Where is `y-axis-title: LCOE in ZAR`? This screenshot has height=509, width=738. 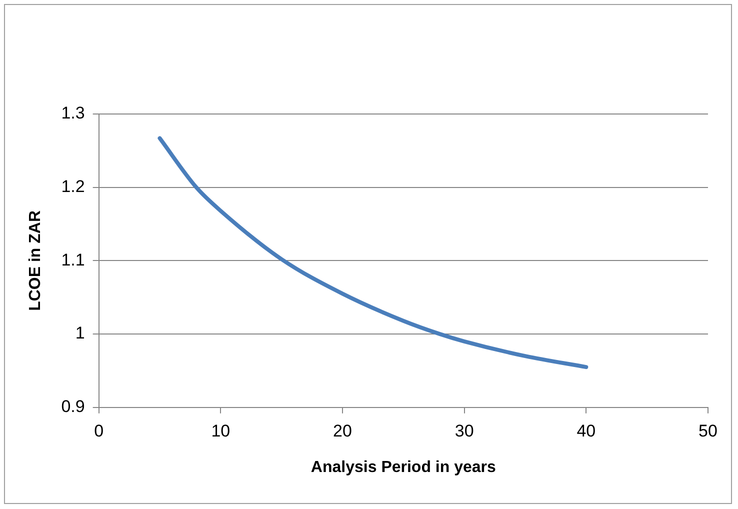
y-axis-title: LCOE in ZAR is located at coordinates (35, 260).